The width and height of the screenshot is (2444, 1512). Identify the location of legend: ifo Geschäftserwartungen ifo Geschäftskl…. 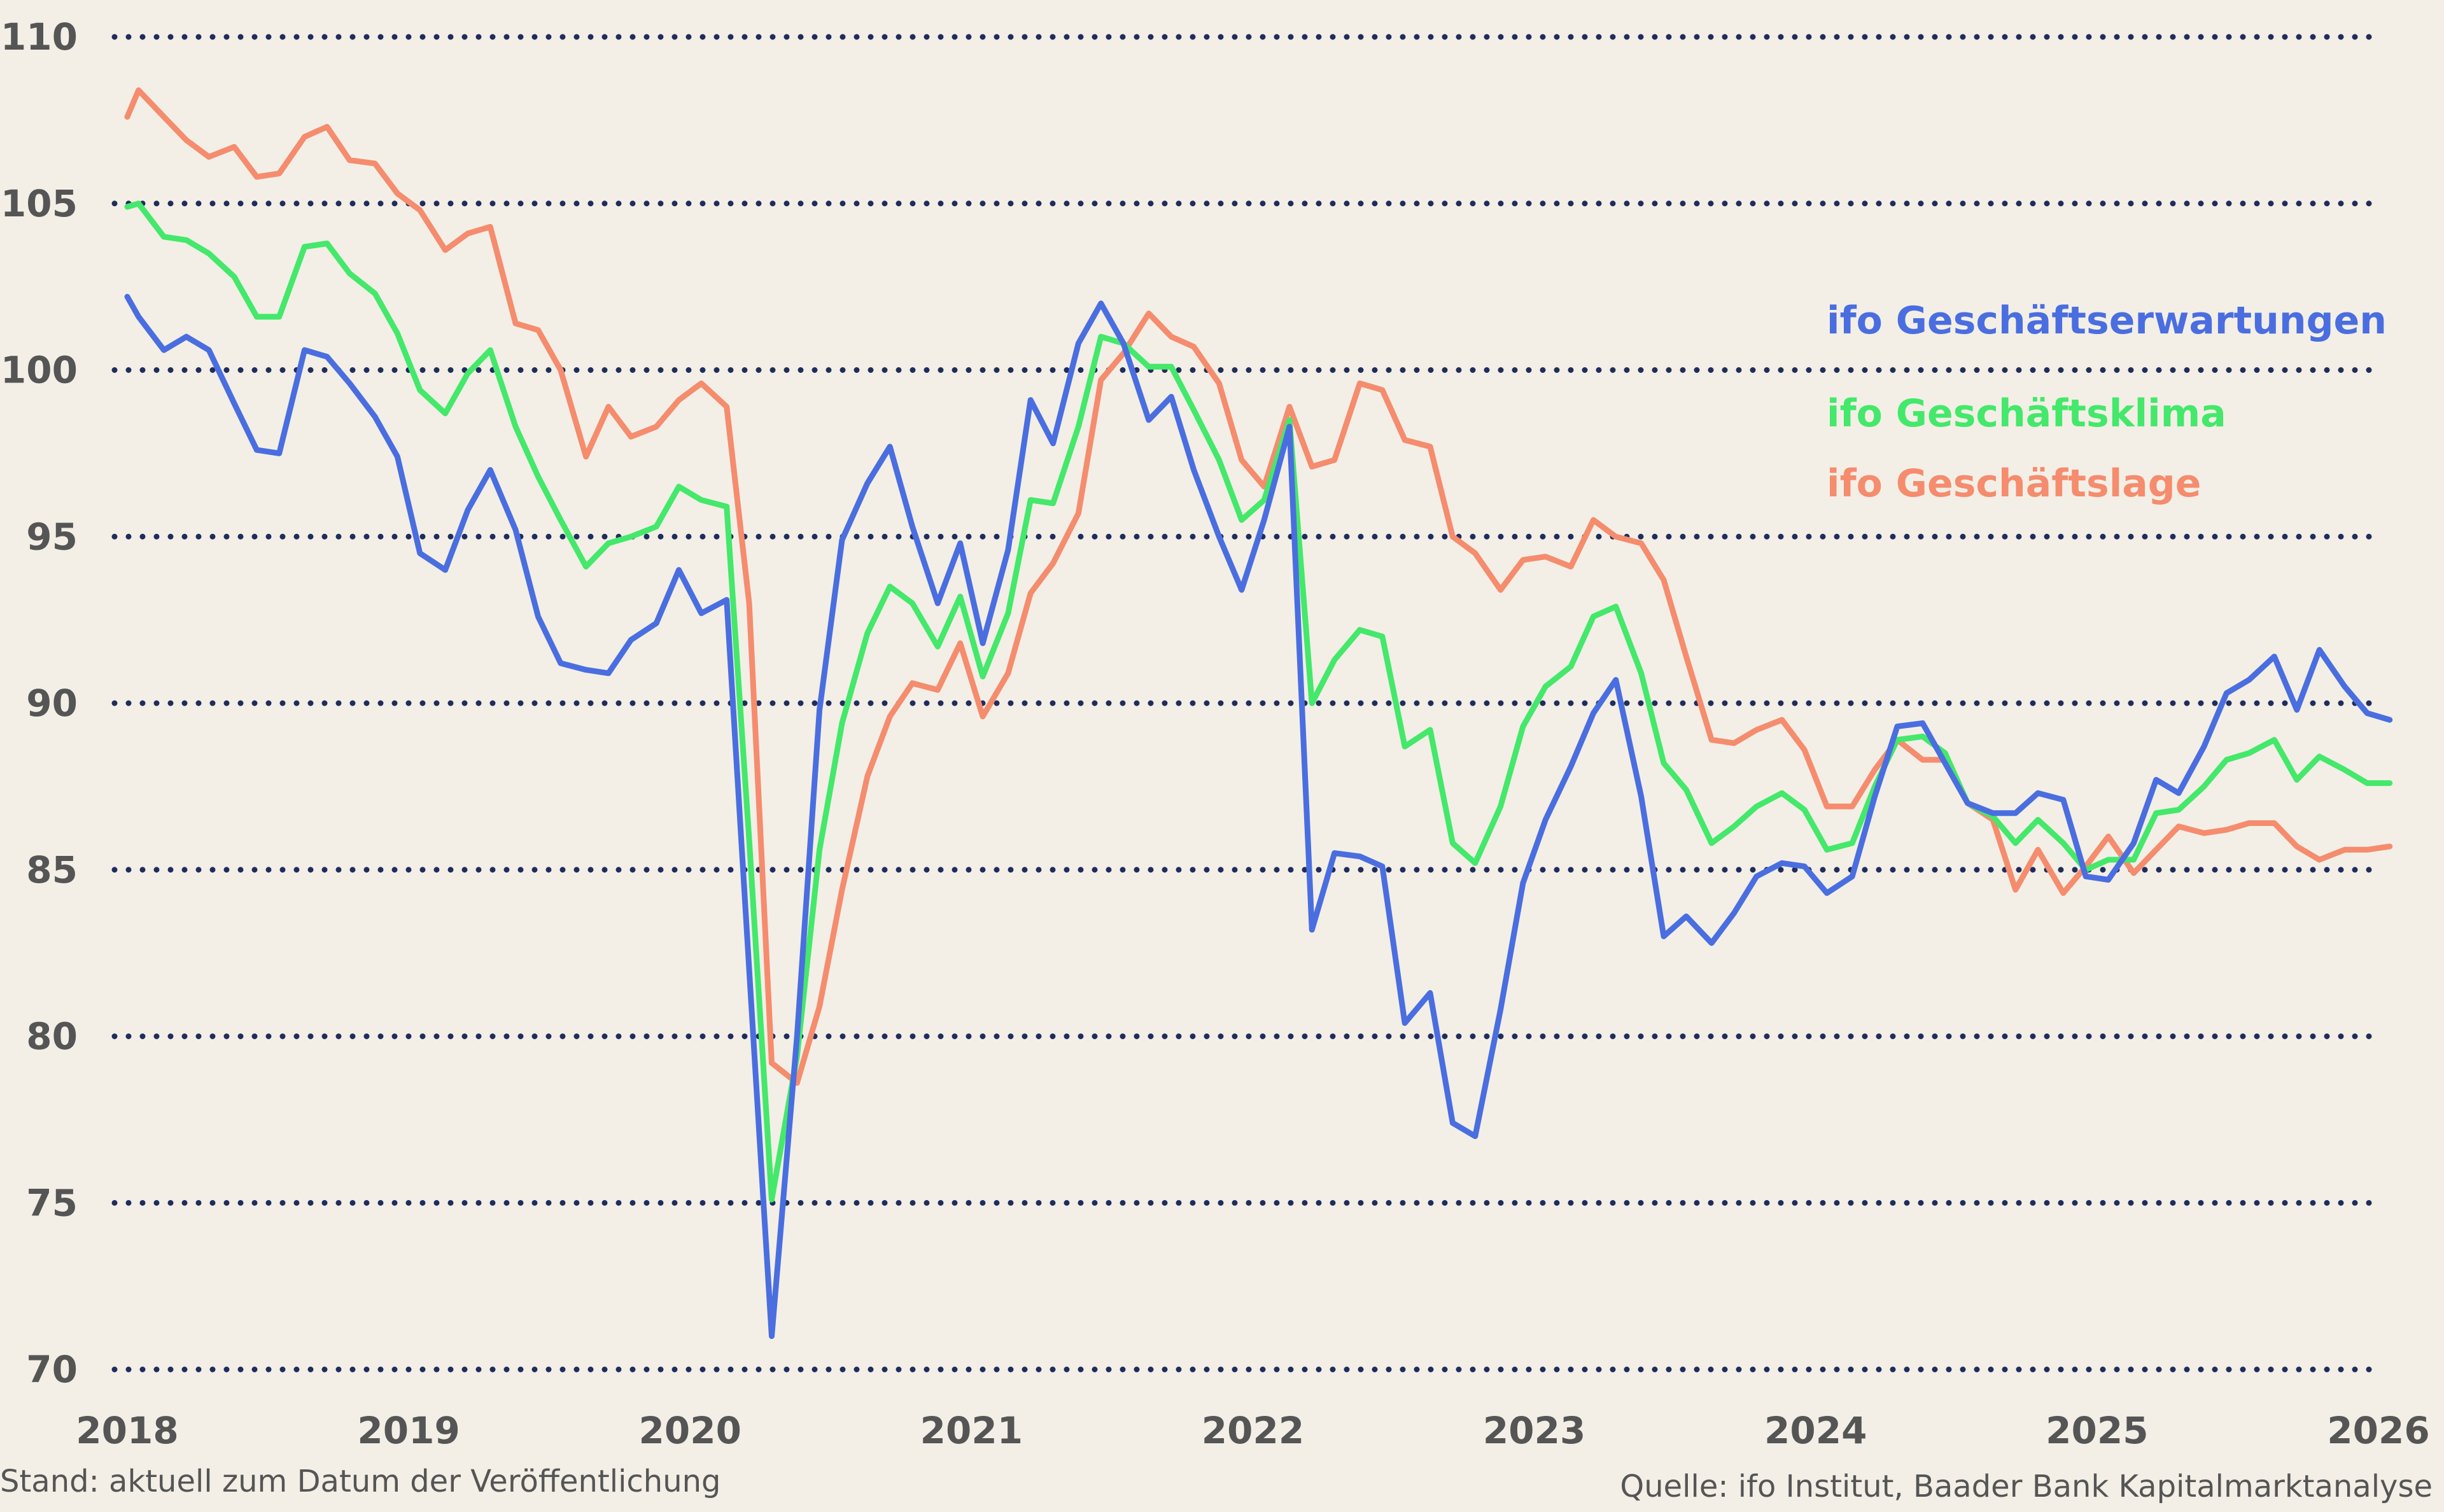
(2107, 402).